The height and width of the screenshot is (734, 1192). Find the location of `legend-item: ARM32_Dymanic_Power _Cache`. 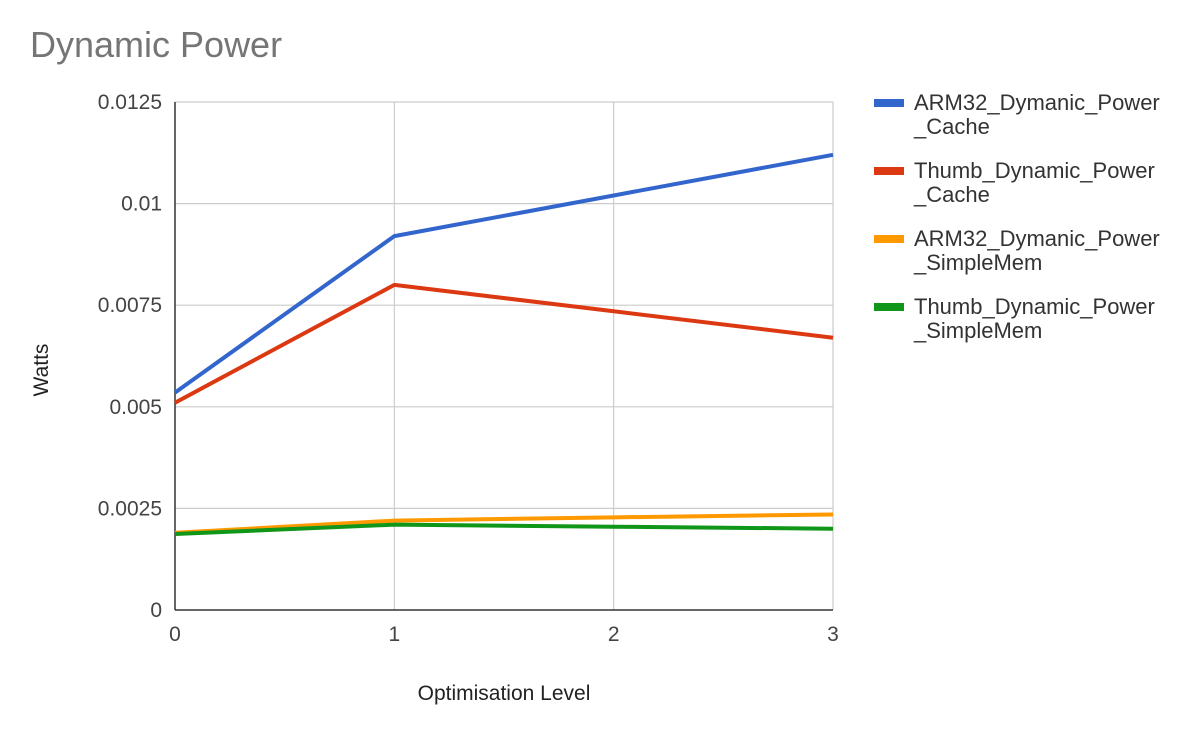

legend-item: ARM32_Dymanic_Power _Cache is located at coordinates (1017, 114).